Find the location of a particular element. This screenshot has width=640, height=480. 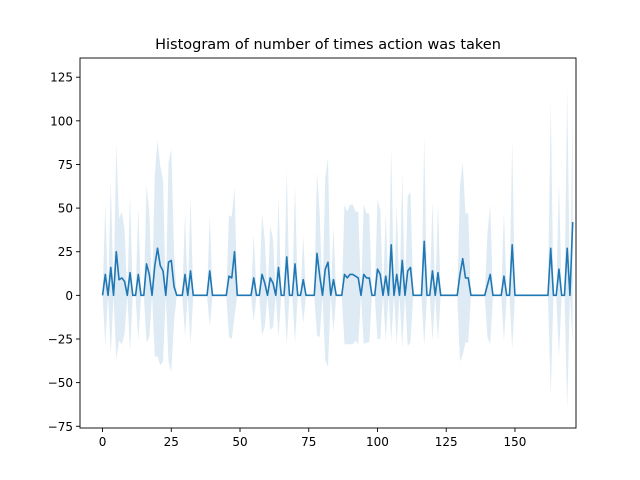

x-tick-label: 125 is located at coordinates (446, 442).